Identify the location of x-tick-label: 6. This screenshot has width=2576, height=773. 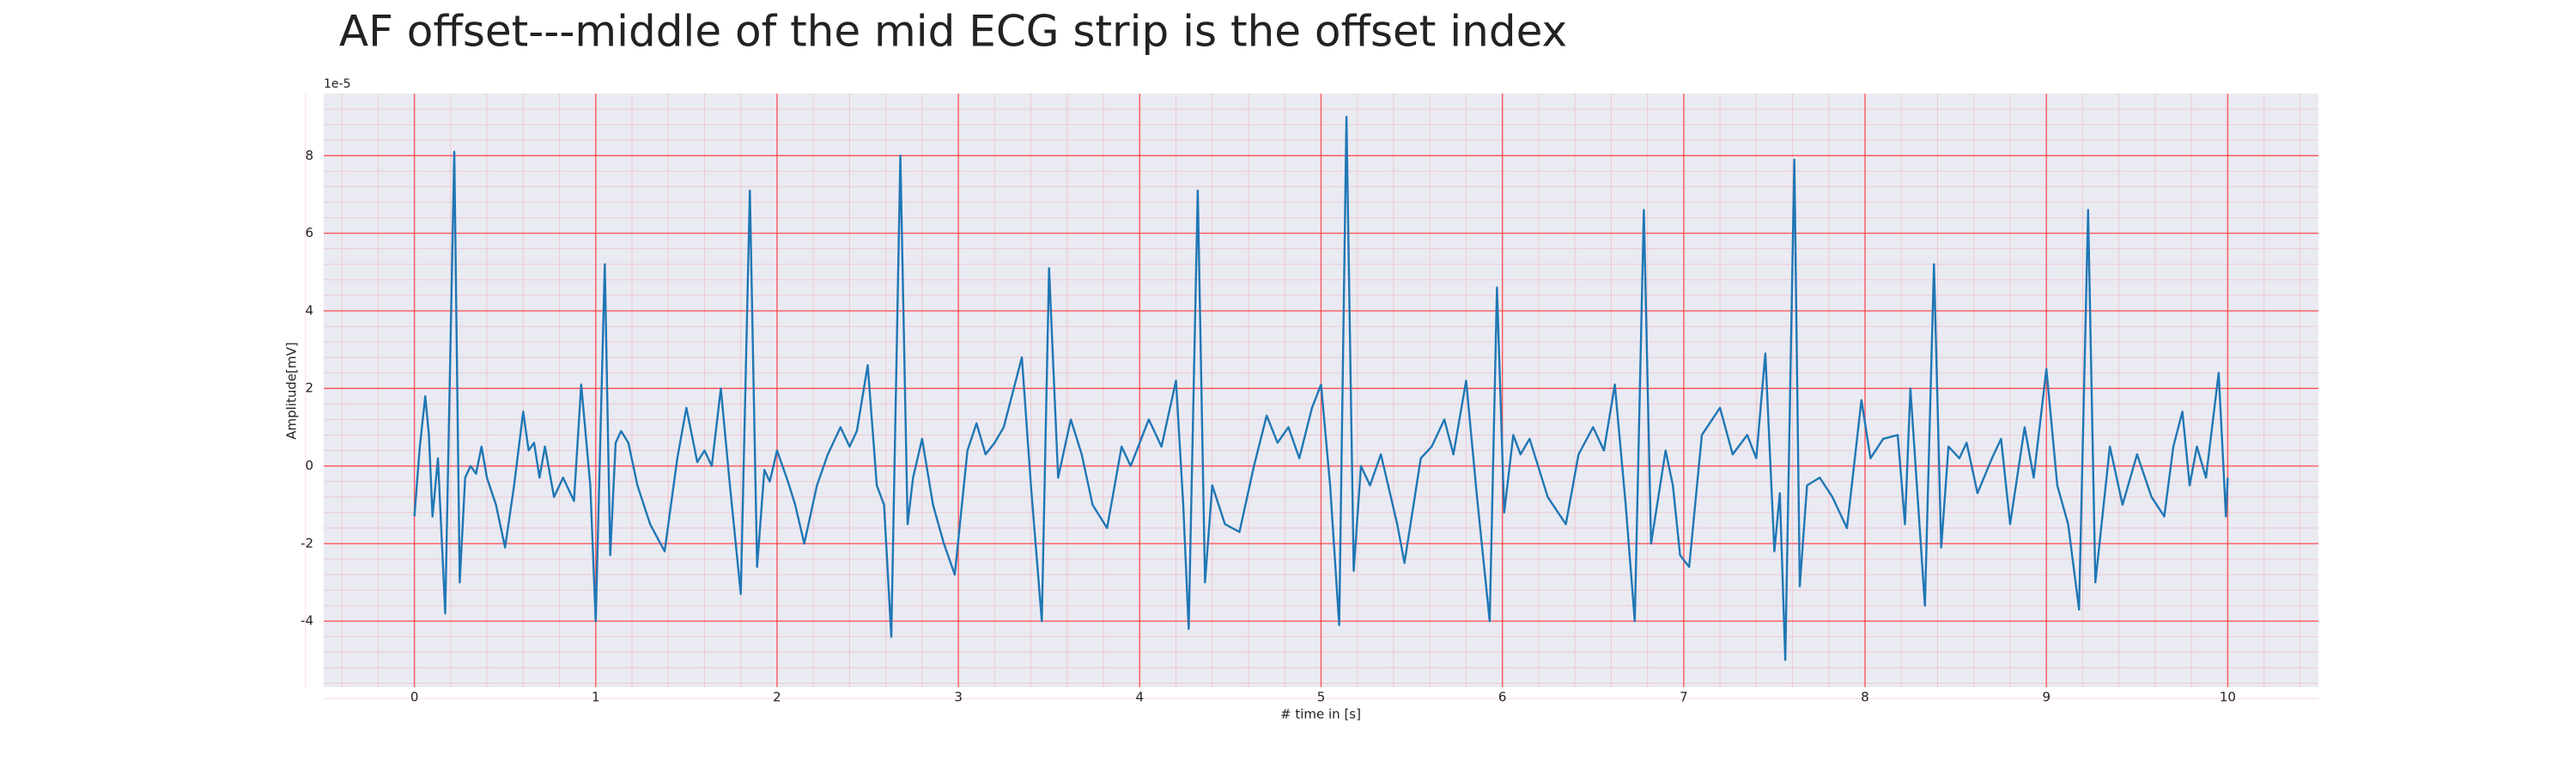
(1502, 697).